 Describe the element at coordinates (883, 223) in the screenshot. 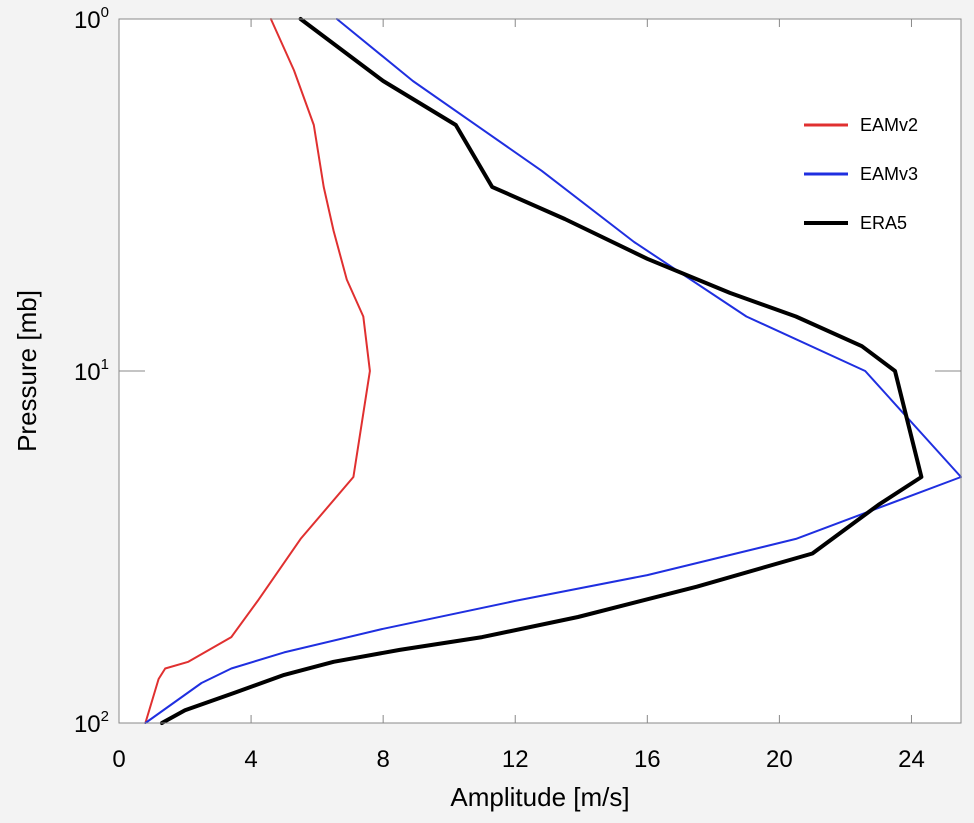

I see `legend-label-era5: ERA5` at that location.